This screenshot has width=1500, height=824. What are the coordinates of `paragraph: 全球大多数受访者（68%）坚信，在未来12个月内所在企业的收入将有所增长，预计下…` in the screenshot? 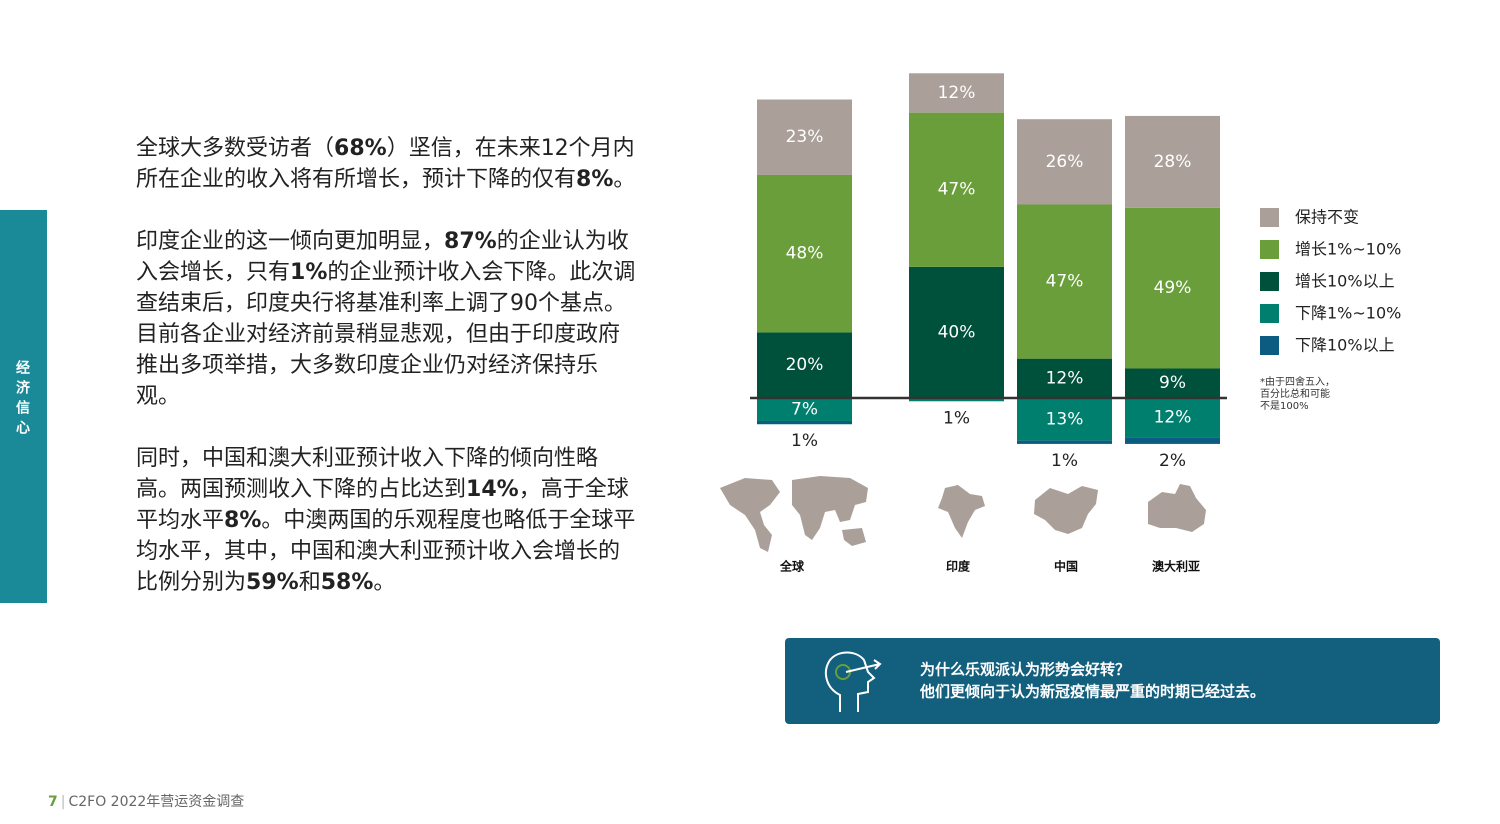 It's located at (388, 164).